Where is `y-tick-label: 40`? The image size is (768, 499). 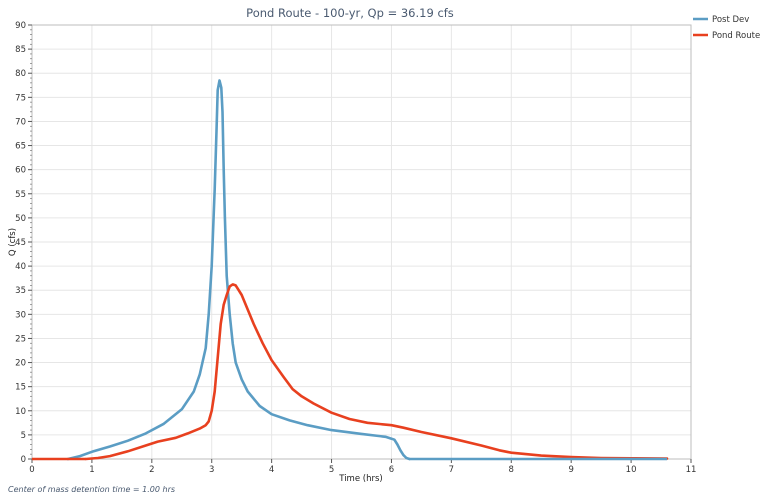
y-tick-label: 40 is located at coordinates (20, 267).